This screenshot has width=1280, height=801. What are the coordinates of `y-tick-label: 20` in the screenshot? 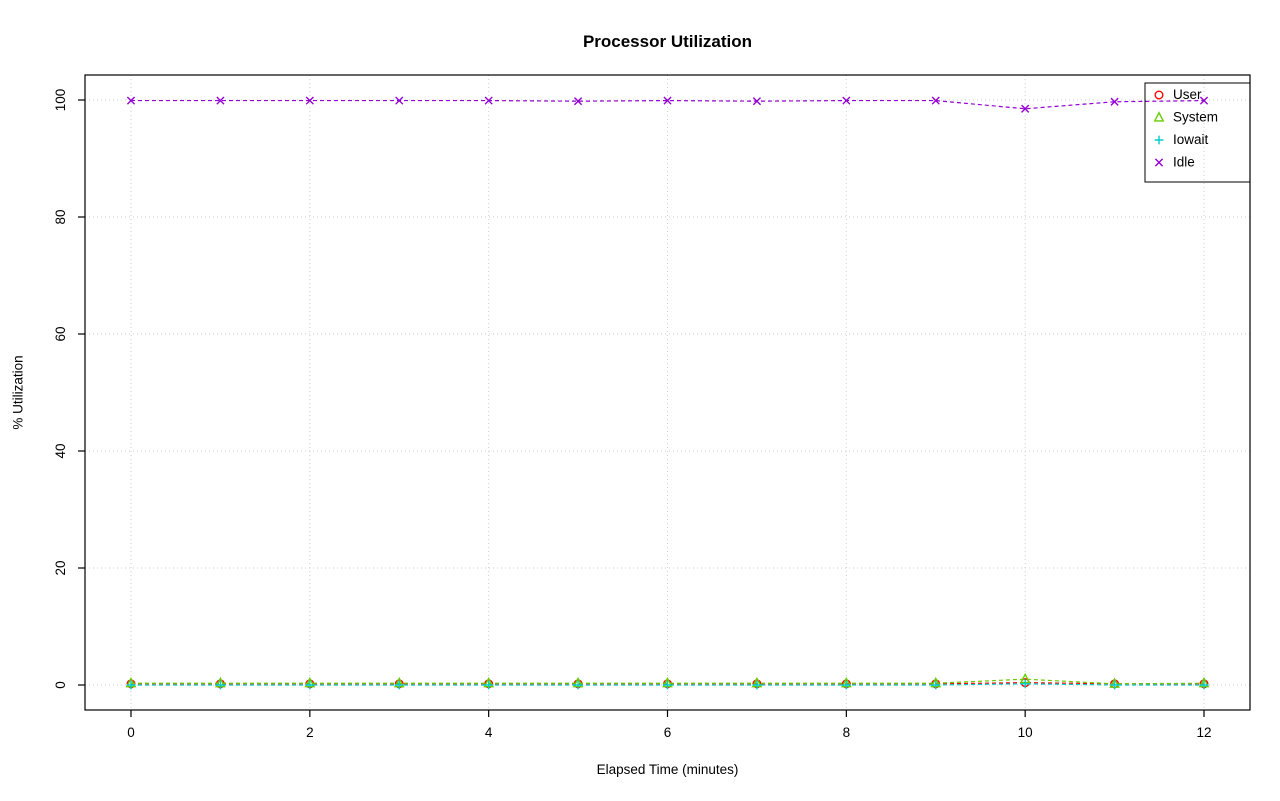 It's located at (60, 567).